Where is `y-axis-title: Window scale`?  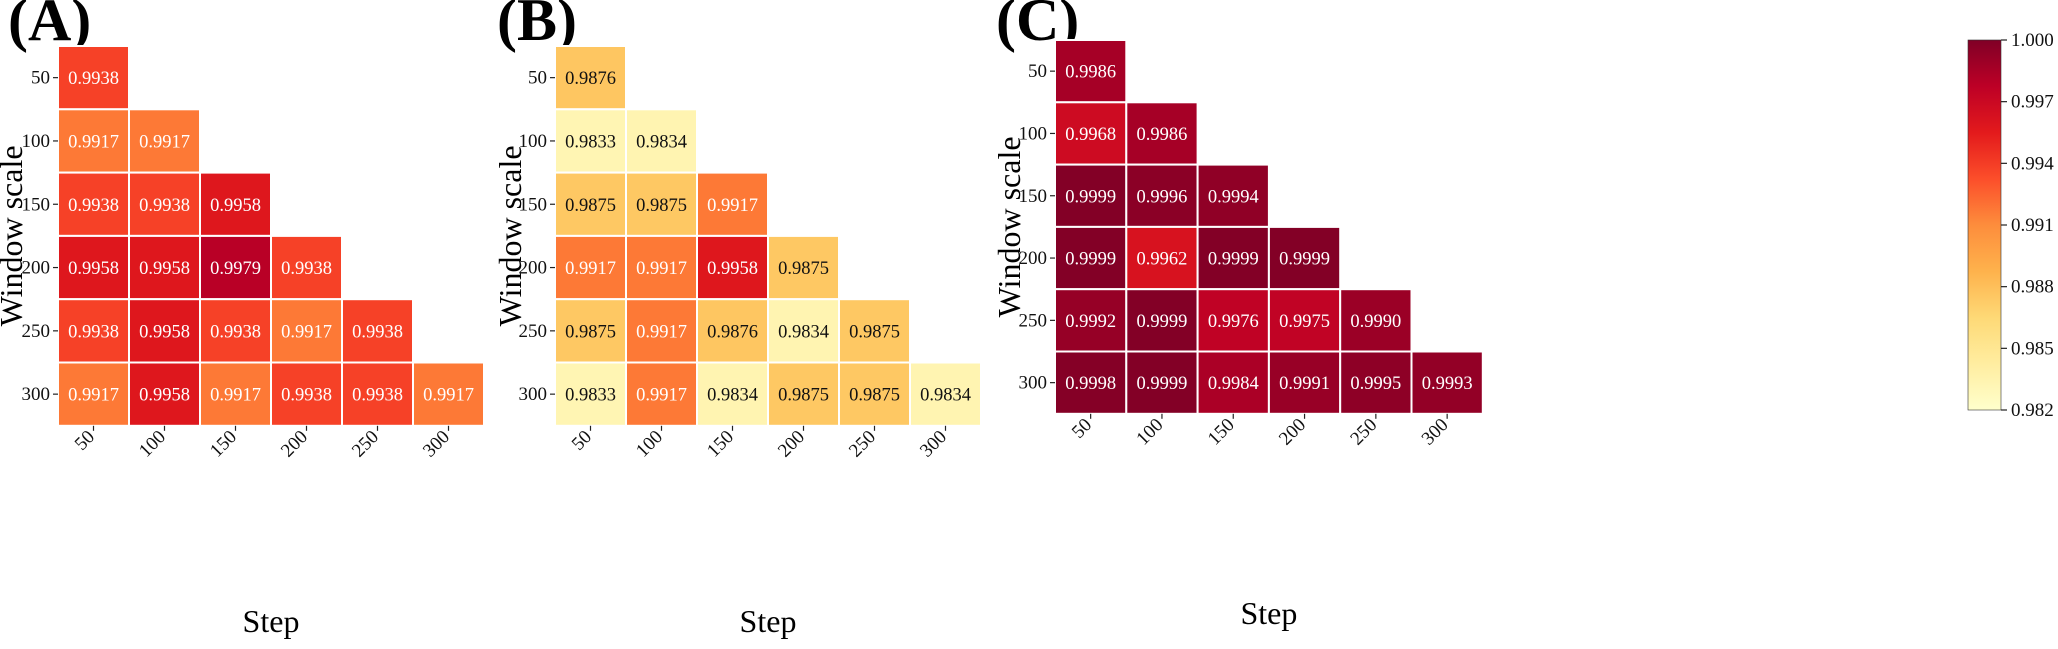
y-axis-title: Window scale is located at coordinates (510, 235).